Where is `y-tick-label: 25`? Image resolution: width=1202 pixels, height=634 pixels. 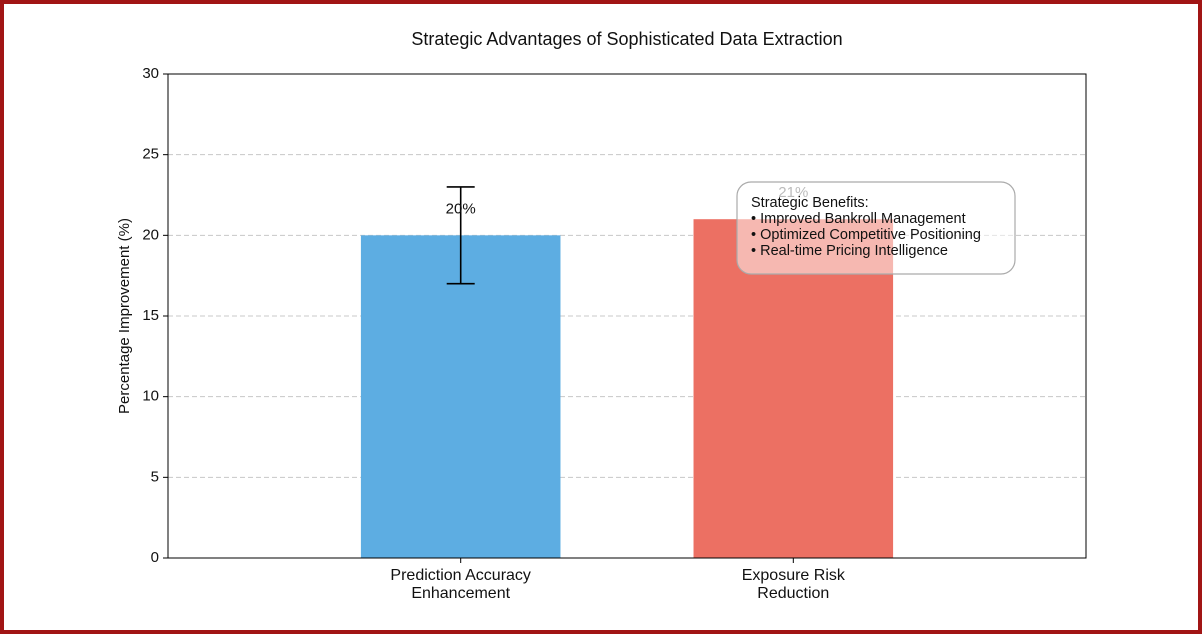
y-tick-label: 25 is located at coordinates (150, 154).